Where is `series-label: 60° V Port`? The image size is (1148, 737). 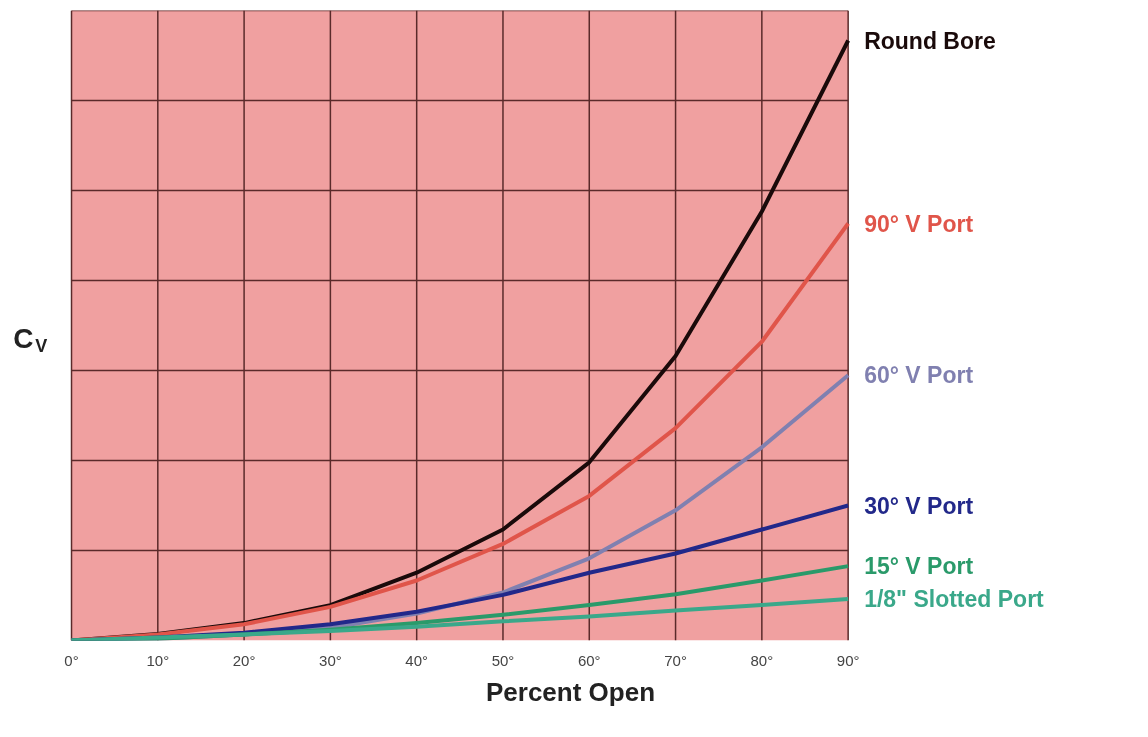
series-label: 60° V Port is located at coordinates (919, 375).